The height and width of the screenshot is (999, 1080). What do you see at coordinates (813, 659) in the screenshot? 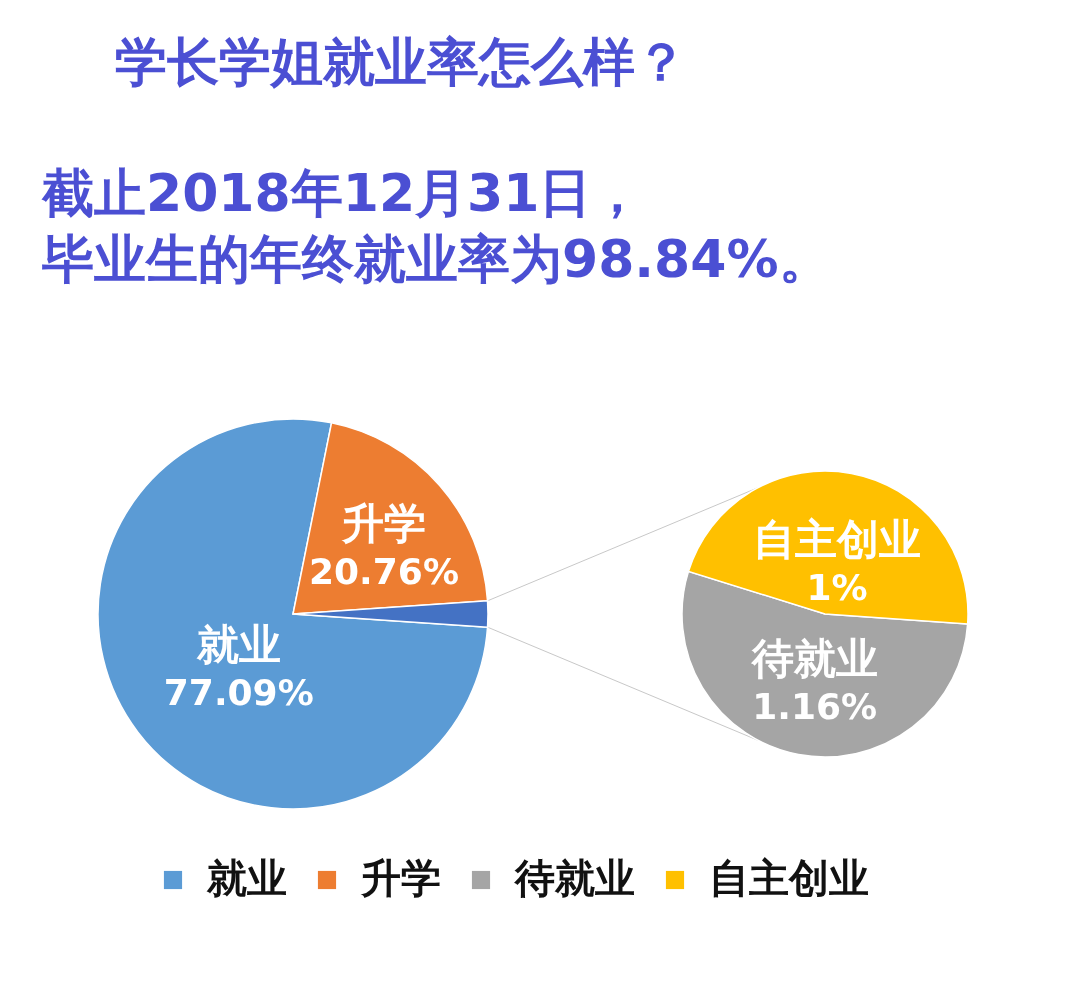
I see `slice-label: 待就业` at bounding box center [813, 659].